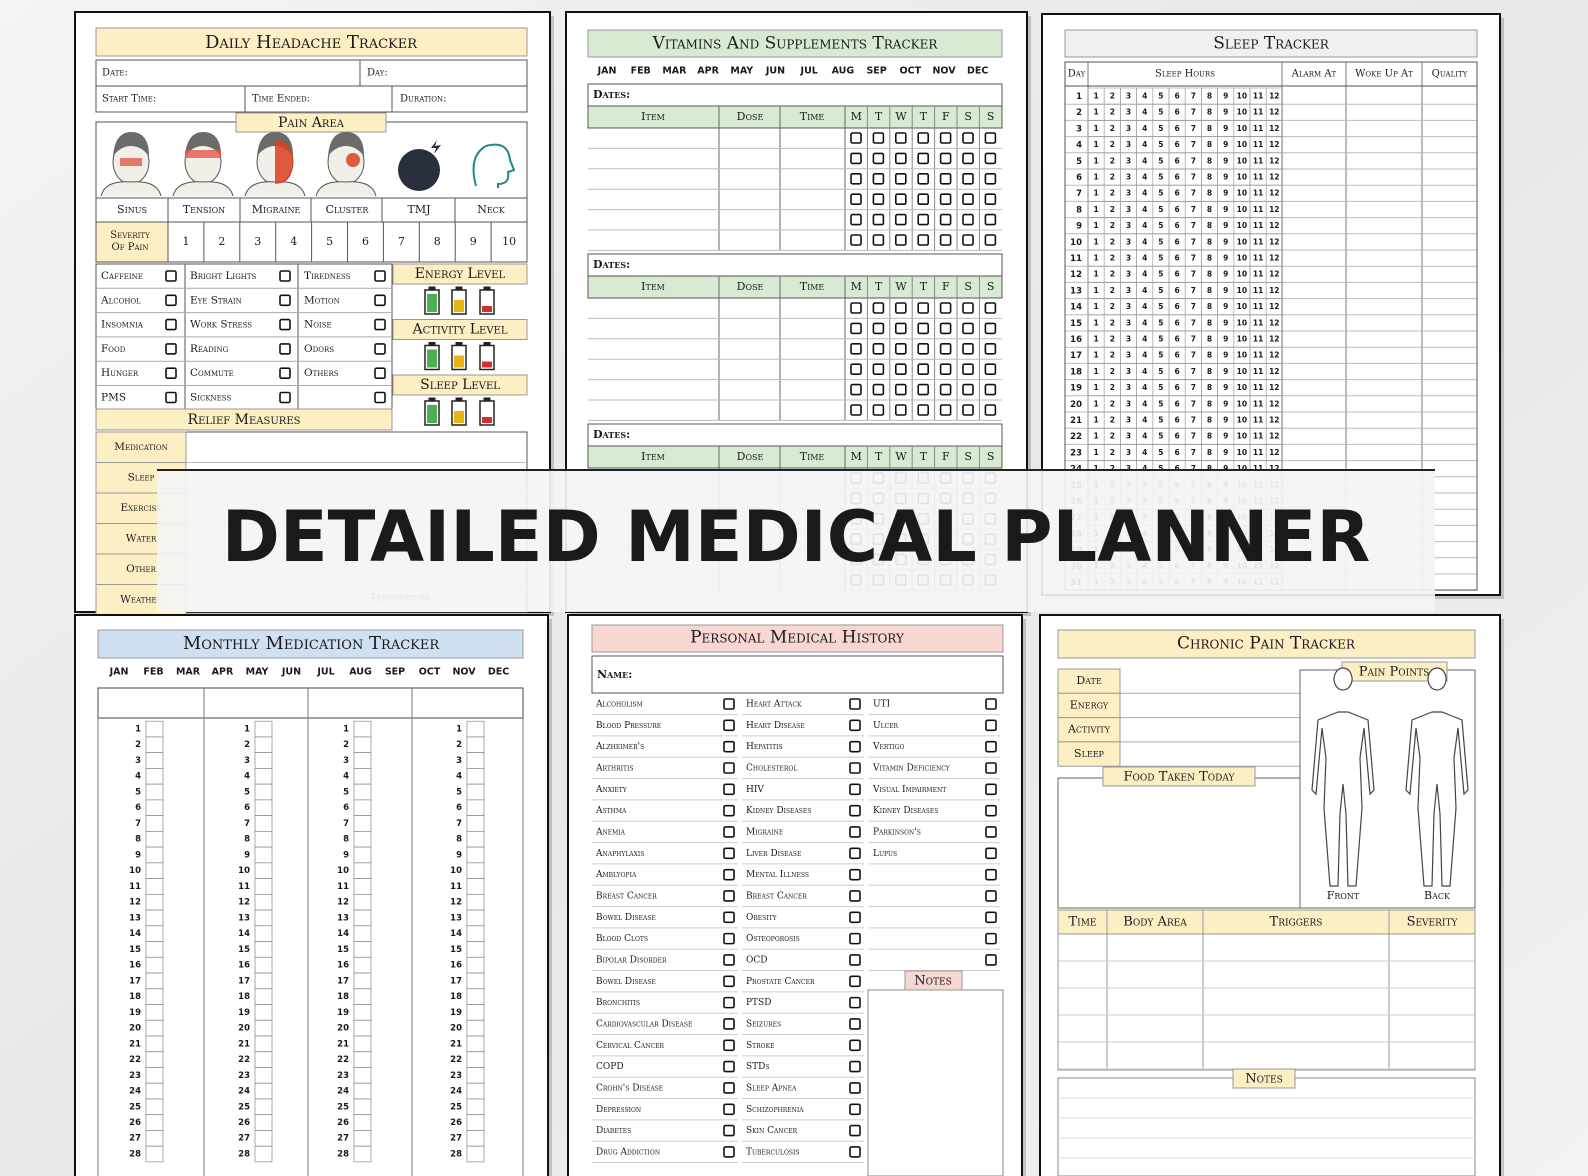  What do you see at coordinates (610, 1067) in the screenshot?
I see `condition: COPD` at bounding box center [610, 1067].